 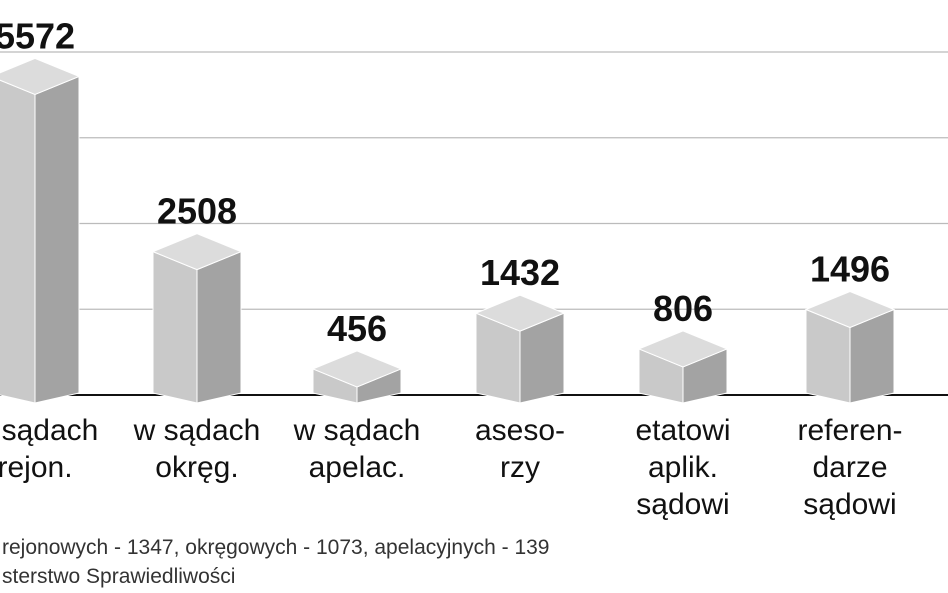 What do you see at coordinates (683, 308) in the screenshot?
I see `value-label: 806` at bounding box center [683, 308].